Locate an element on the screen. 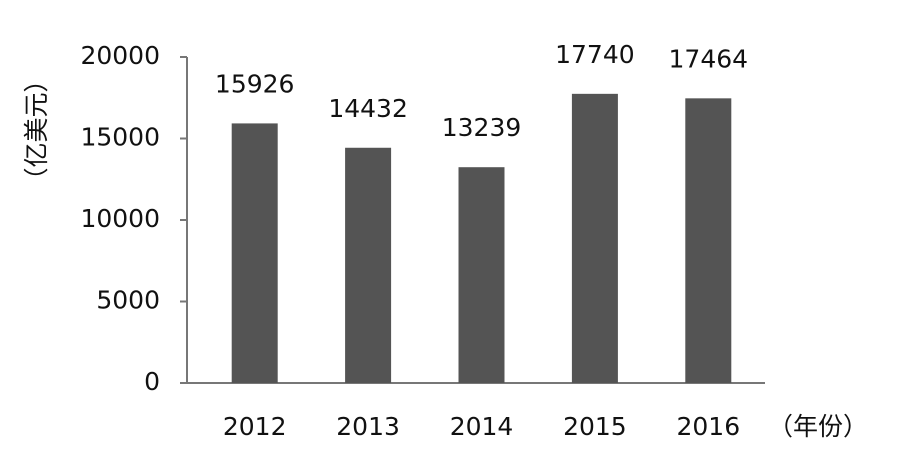 The height and width of the screenshot is (466, 900). x-tick-label: 2015 is located at coordinates (595, 426).